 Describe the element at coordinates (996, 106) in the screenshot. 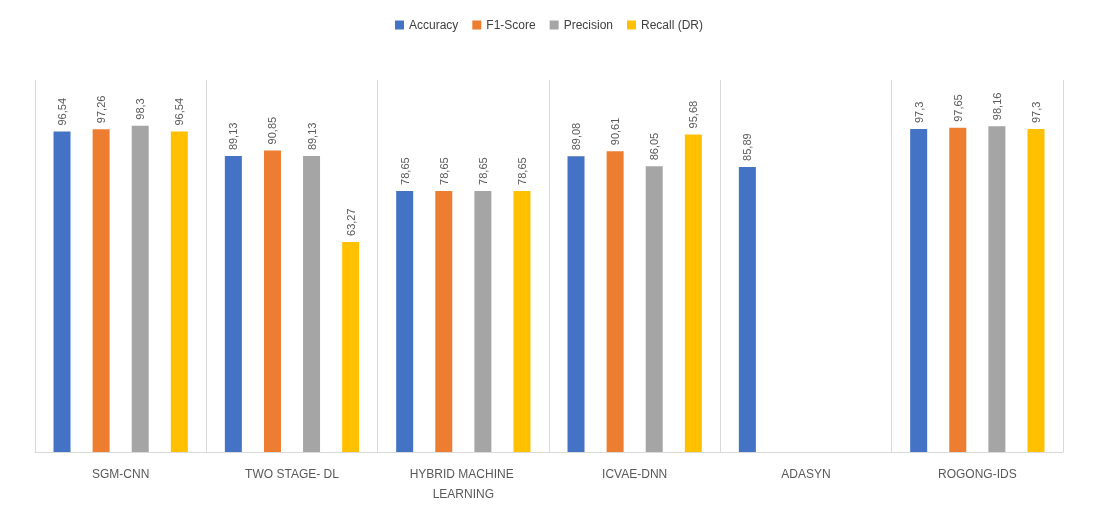

I see `data-label: 98,16` at that location.